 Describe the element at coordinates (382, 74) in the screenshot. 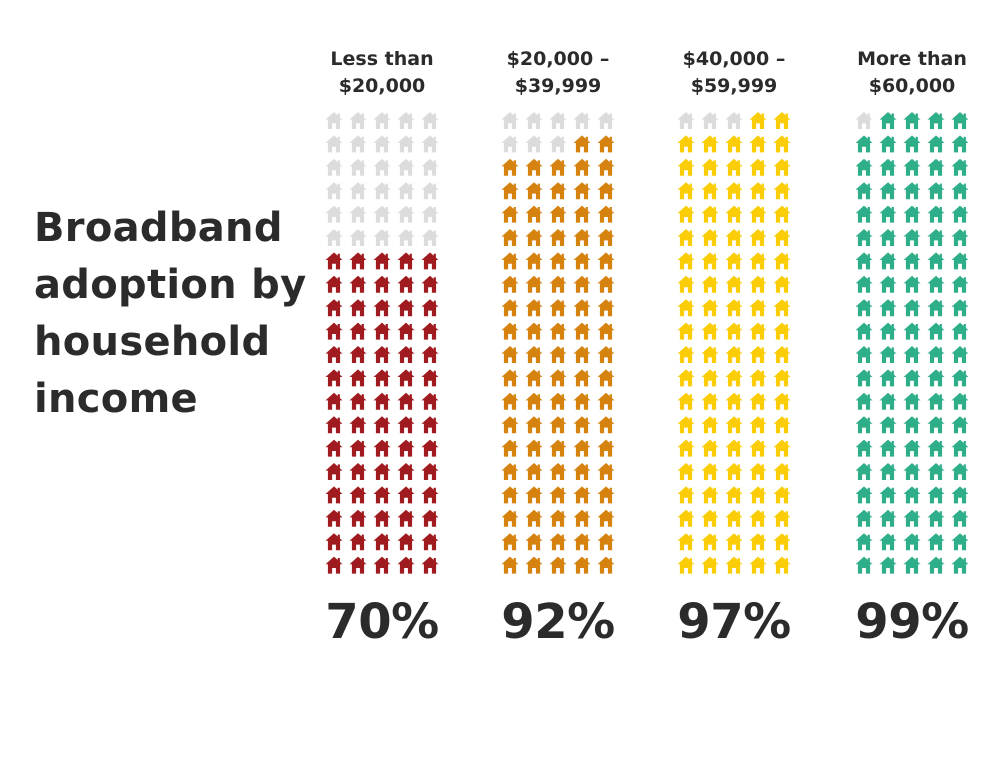

I see `category-label: Less than $20,000` at that location.